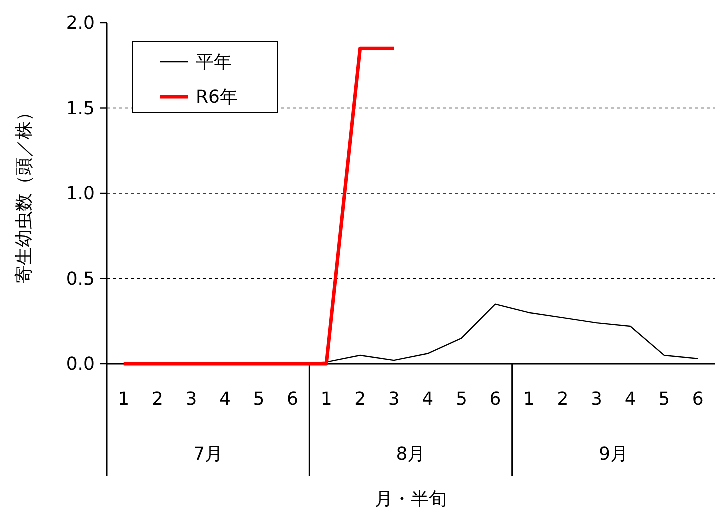  I want to click on text: 8月, so click(411, 454).